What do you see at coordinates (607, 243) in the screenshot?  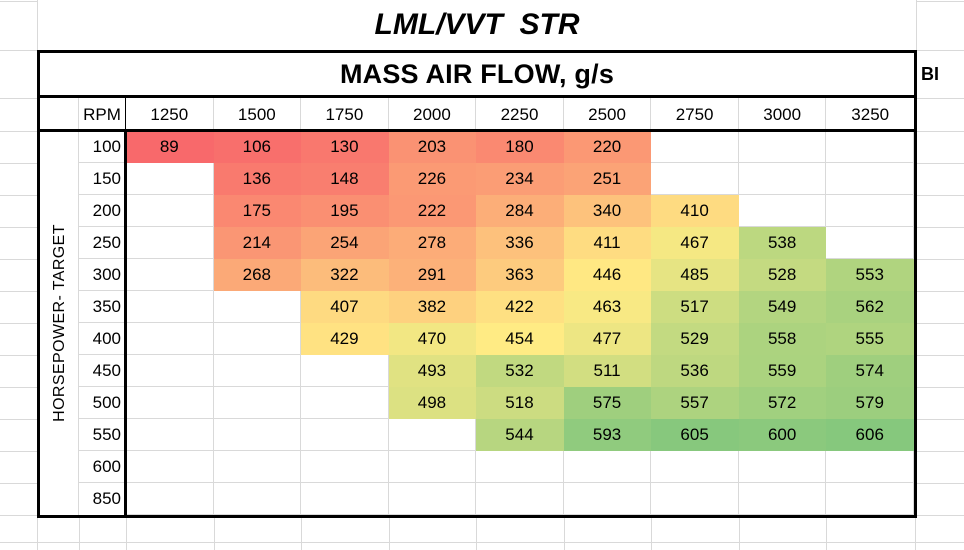 I see `data-cell: 411` at bounding box center [607, 243].